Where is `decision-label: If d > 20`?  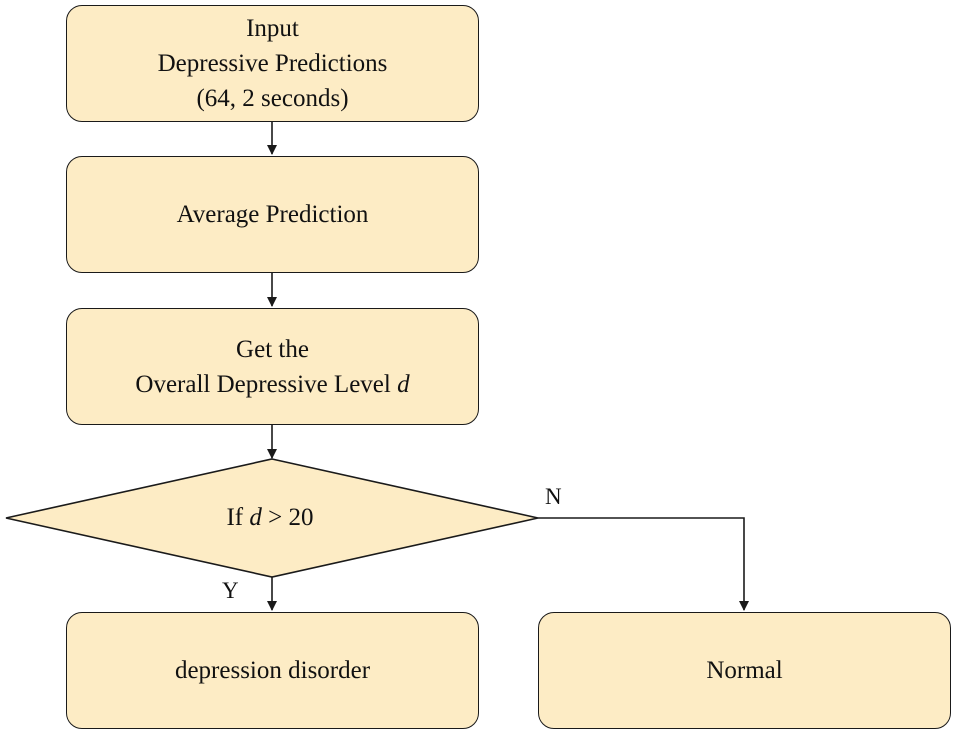
decision-label: If d > 20 is located at coordinates (270, 518).